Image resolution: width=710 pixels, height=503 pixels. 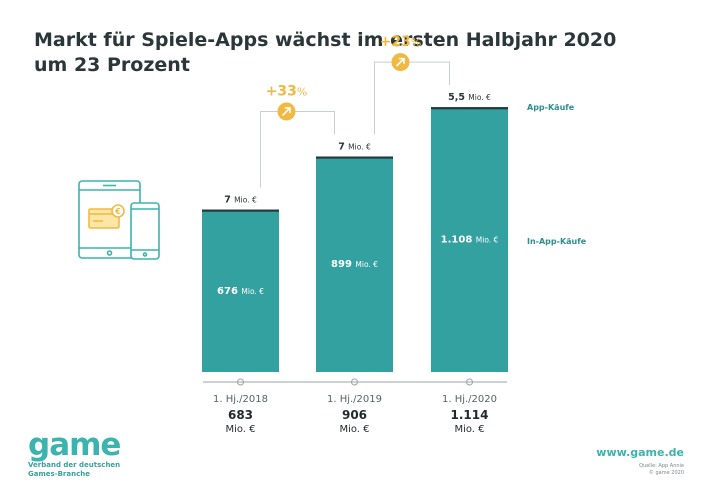 I want to click on label-in-app-2: 1.108 Mio. €, so click(x=470, y=240).